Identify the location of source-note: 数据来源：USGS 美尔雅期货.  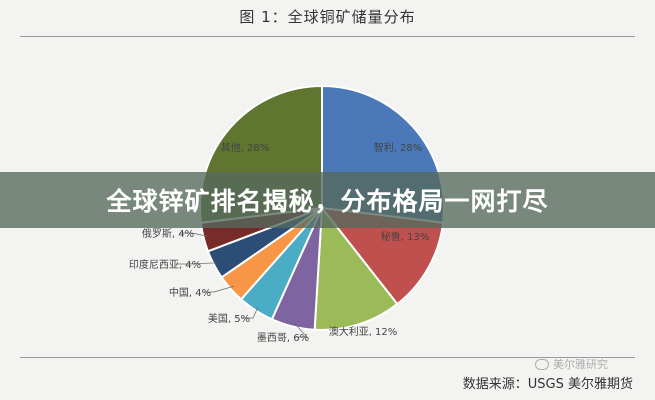
(547, 384).